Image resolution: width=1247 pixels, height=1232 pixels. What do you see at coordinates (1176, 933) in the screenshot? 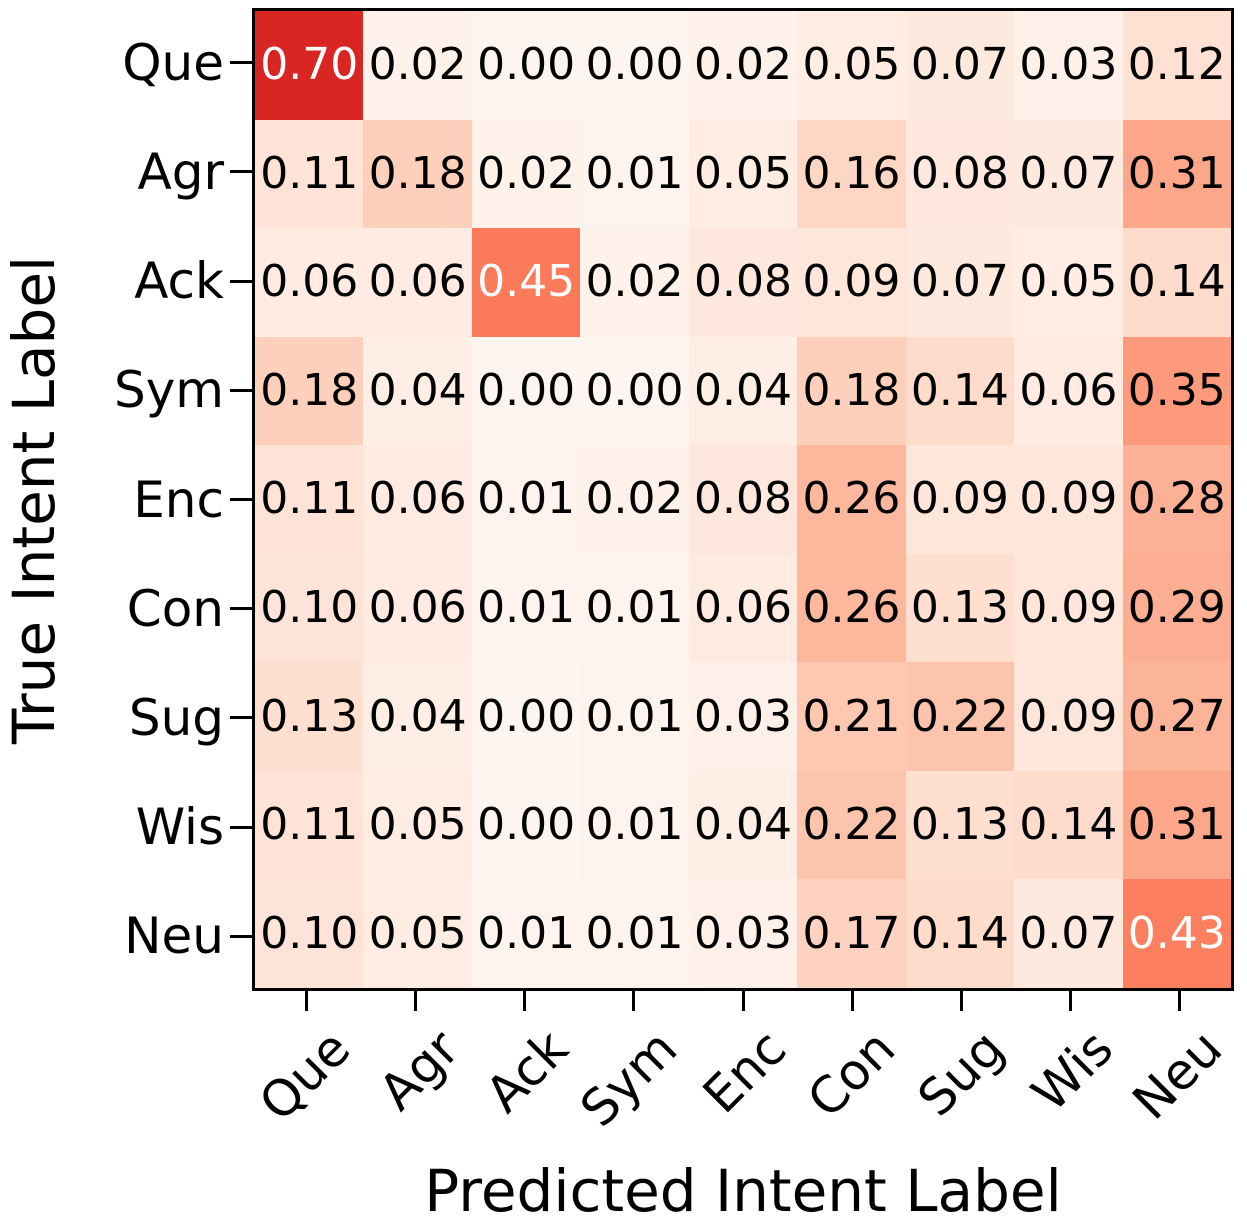
I see `heatmap-cell: 0.43` at bounding box center [1176, 933].